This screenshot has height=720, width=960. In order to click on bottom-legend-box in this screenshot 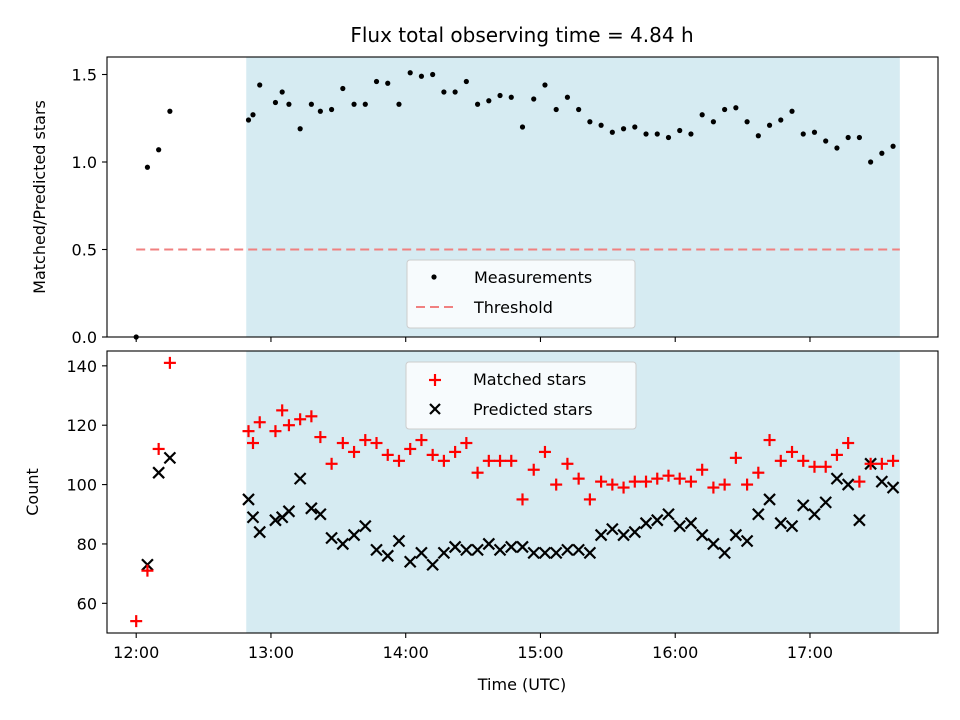, I will do `click(521, 395)`.